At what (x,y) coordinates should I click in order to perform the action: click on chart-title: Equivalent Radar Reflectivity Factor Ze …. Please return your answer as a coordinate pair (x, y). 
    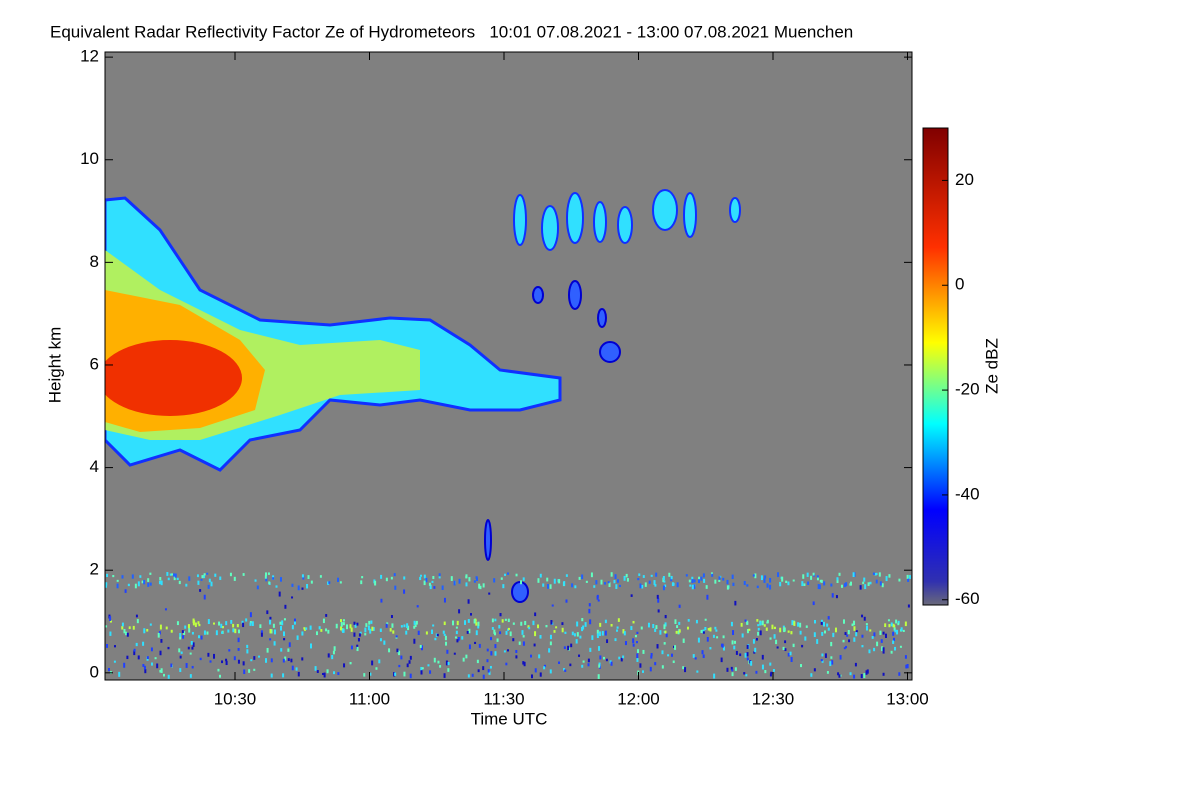
    Looking at the image, I should click on (451, 31).